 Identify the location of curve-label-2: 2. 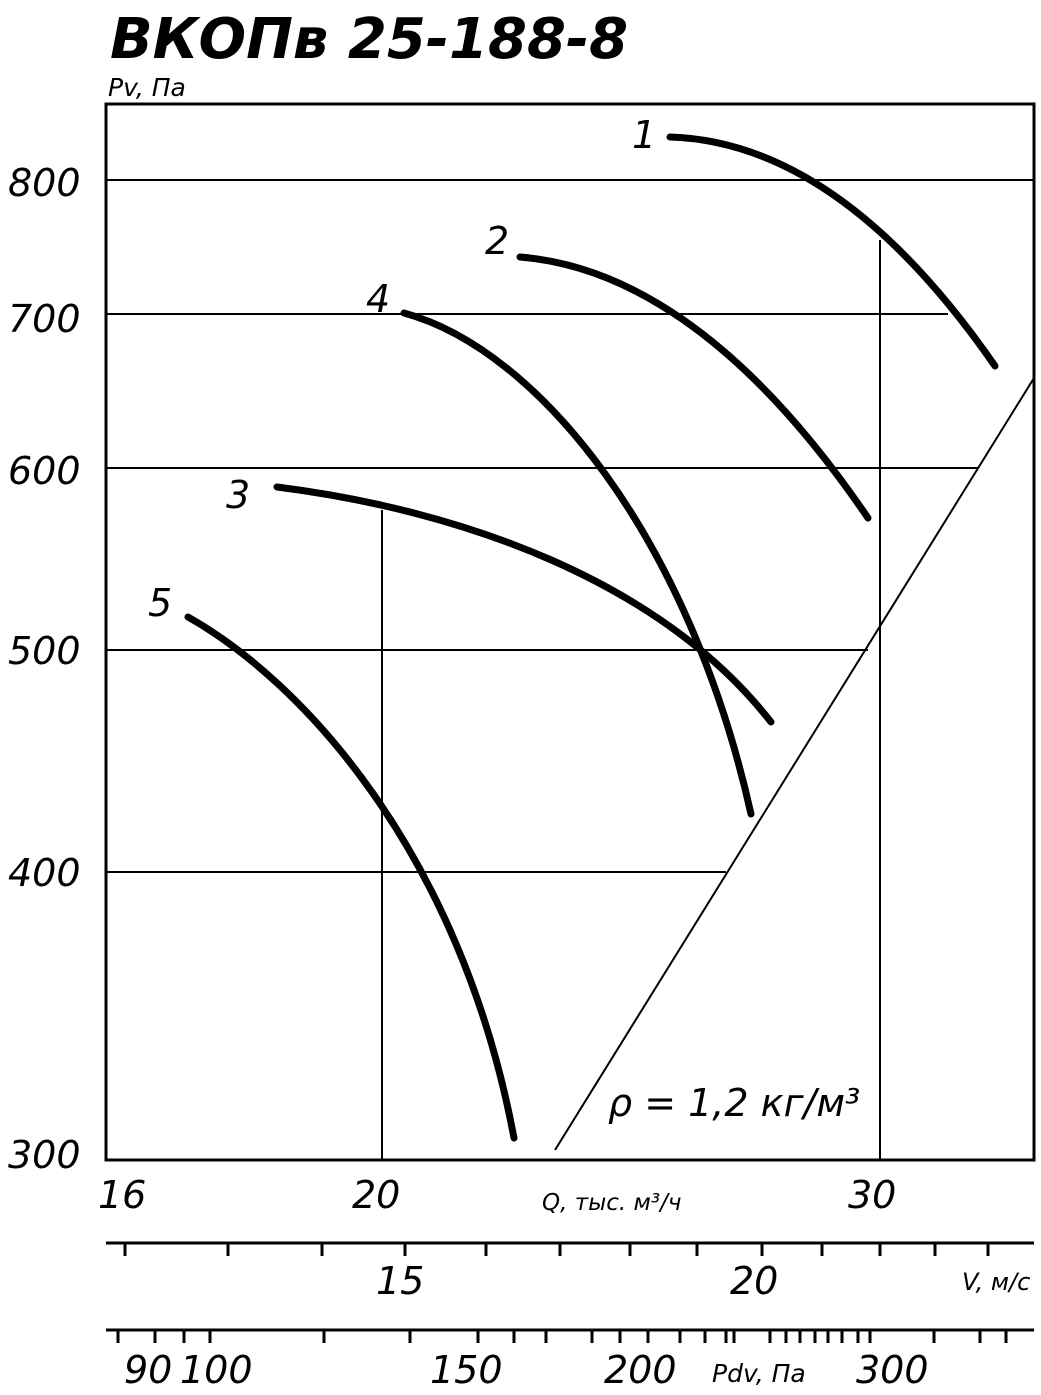
(497, 241).